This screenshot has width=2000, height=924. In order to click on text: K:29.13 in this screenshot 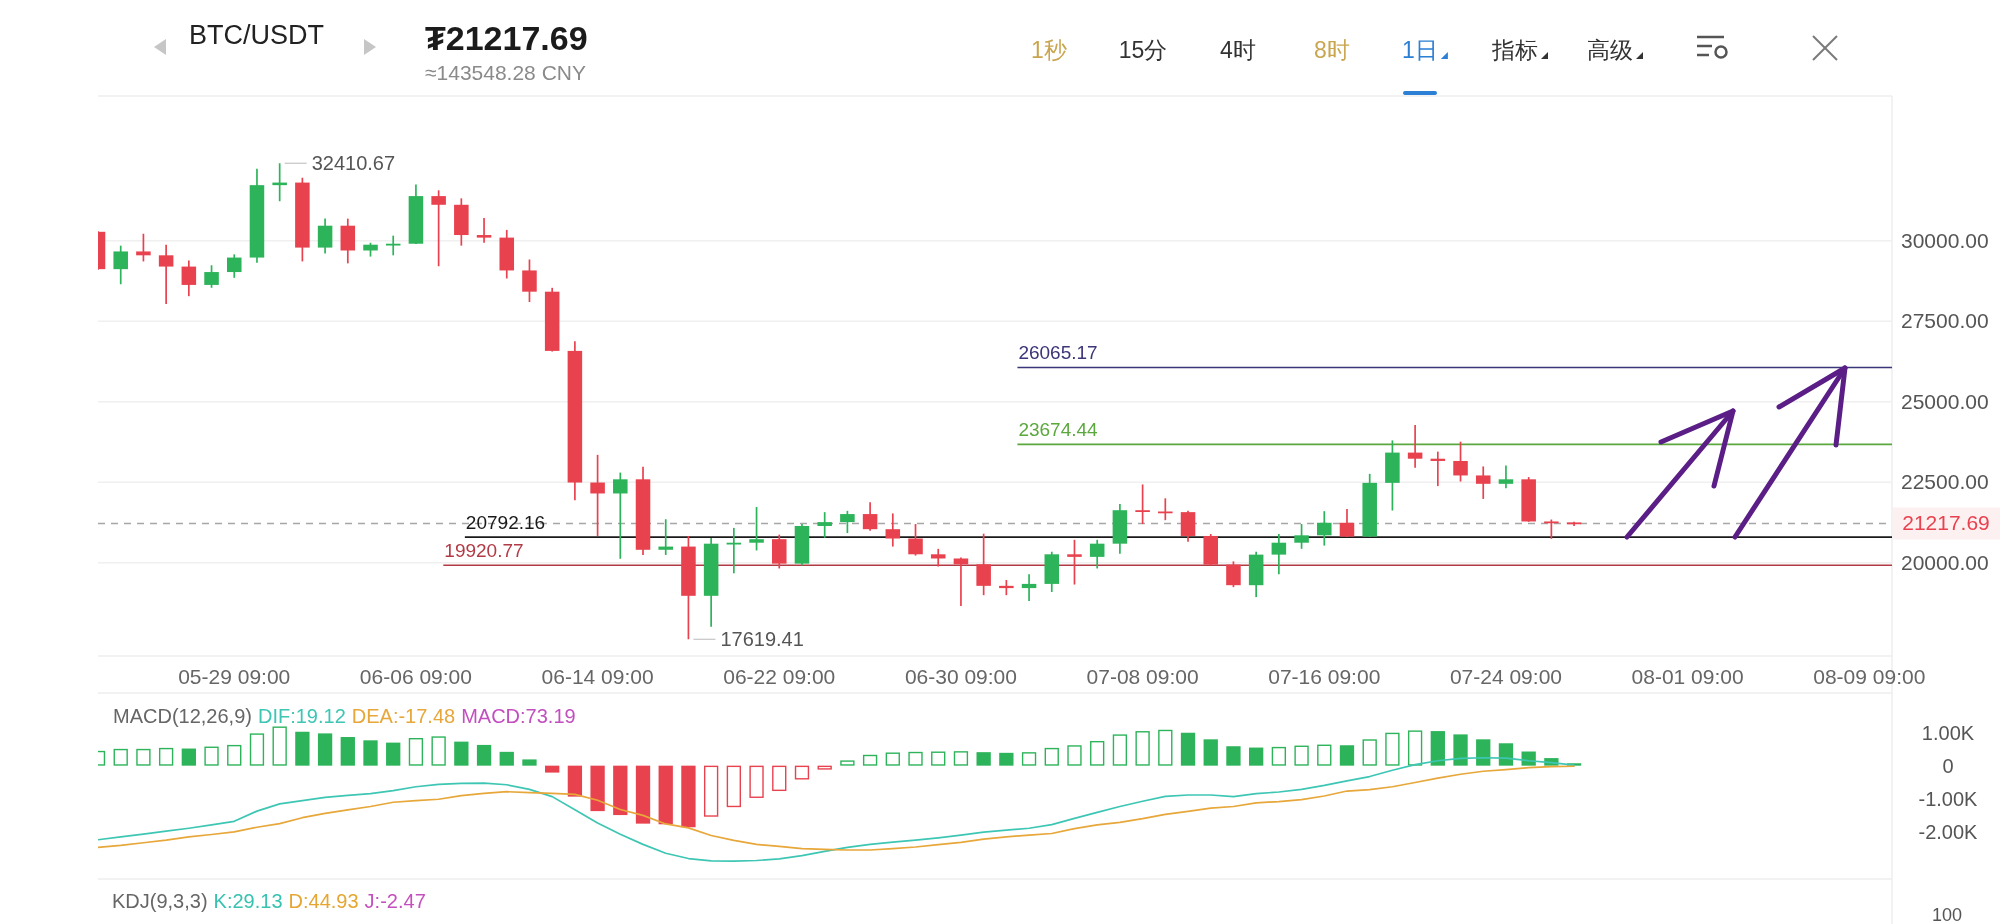, I will do `click(248, 901)`.